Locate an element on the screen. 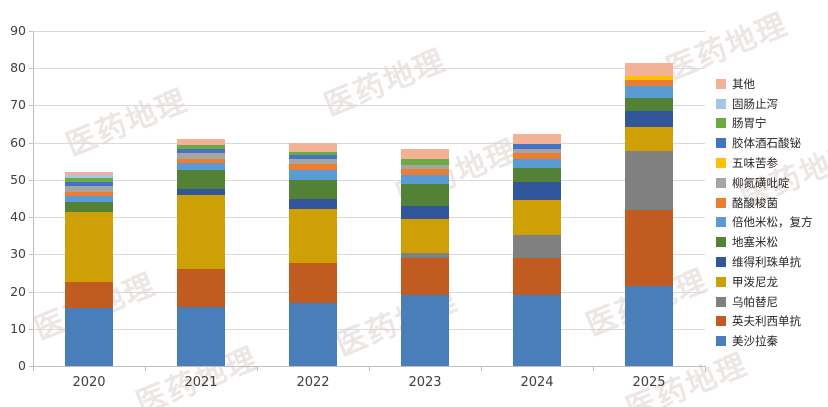  y-axis-label: 50 is located at coordinates (18, 179).